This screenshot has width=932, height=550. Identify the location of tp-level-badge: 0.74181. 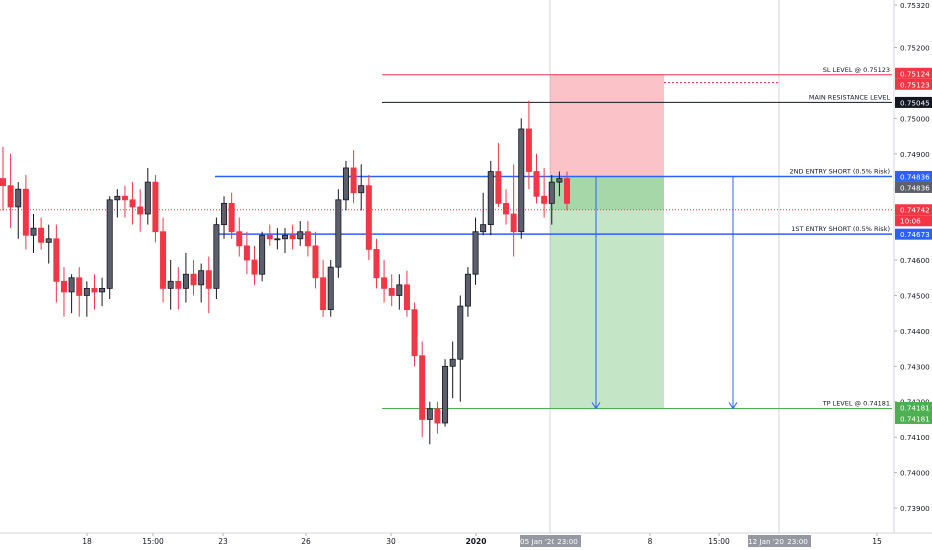
(913, 407).